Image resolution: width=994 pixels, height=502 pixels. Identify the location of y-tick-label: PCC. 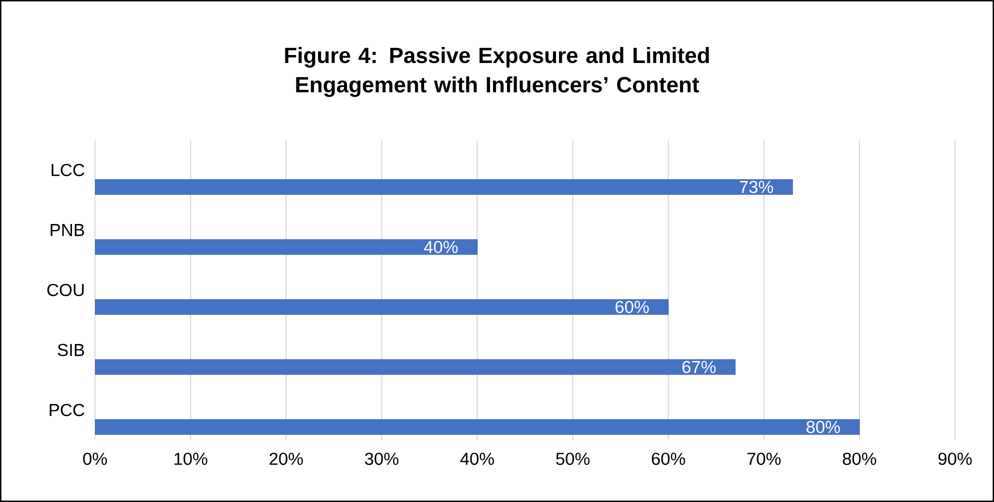
(67, 410).